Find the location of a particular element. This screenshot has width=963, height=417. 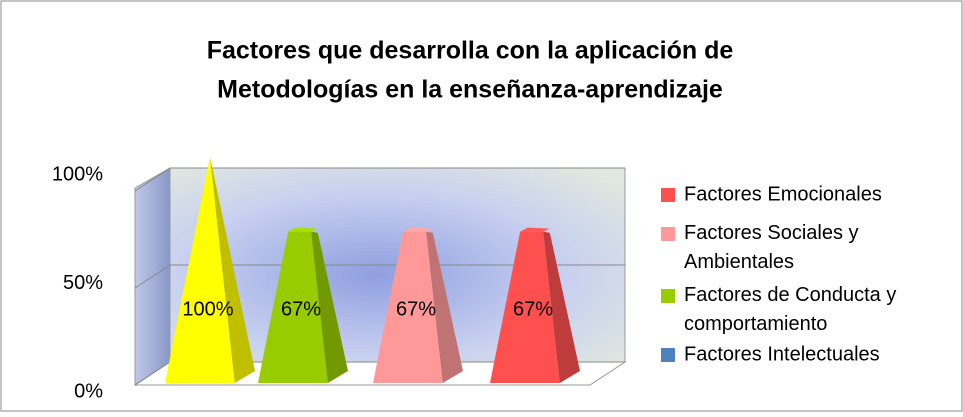

legend-label: Factores Emocionales is located at coordinates (783, 194).